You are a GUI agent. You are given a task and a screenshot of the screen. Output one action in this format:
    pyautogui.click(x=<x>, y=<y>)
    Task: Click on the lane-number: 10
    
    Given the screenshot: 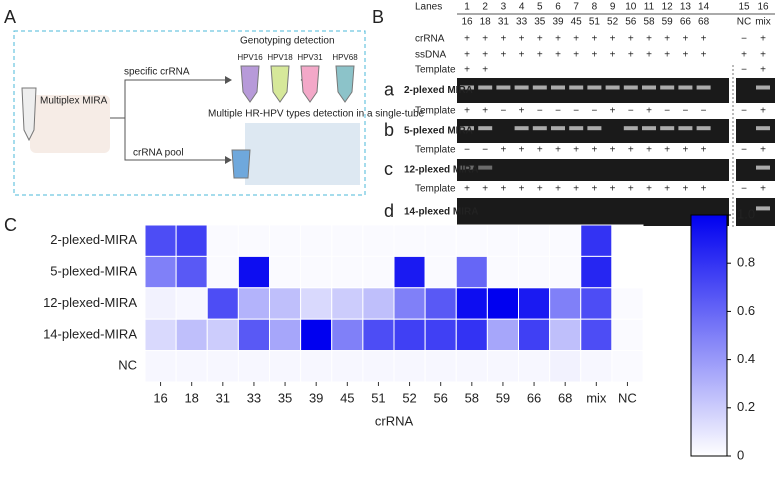 What is the action you would take?
    pyautogui.click(x=631, y=7)
    